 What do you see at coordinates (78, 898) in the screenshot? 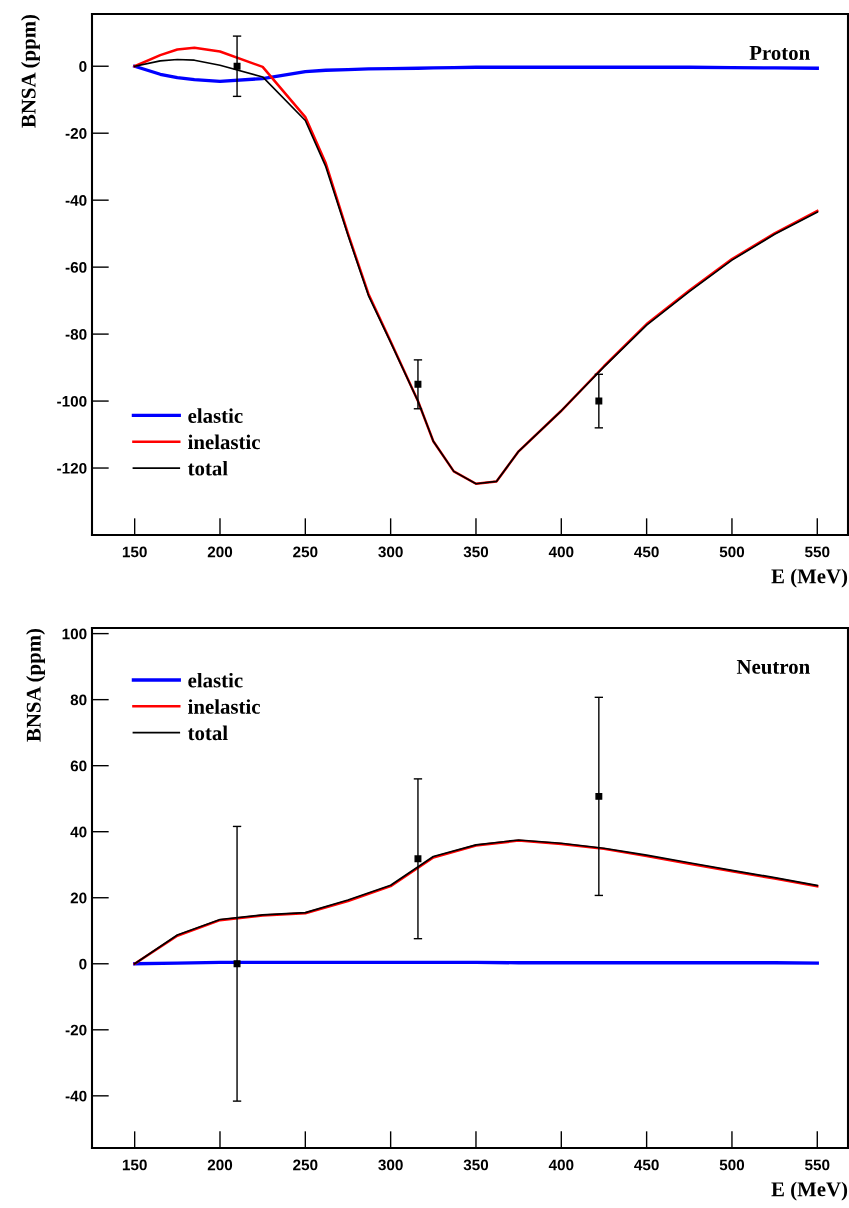
I see `y-tick-label: 20` at bounding box center [78, 898].